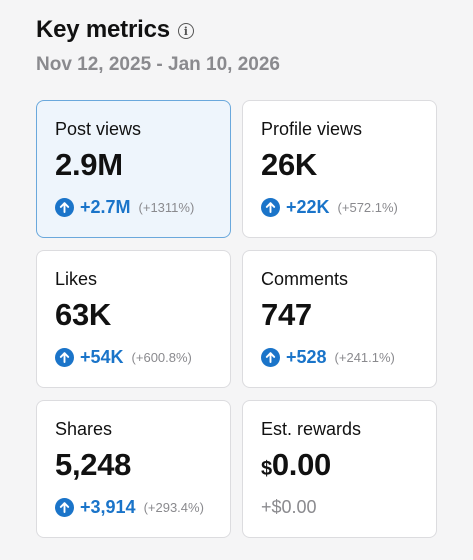  I want to click on metric-delta-row: +2.7M (+1311%), so click(142, 207).